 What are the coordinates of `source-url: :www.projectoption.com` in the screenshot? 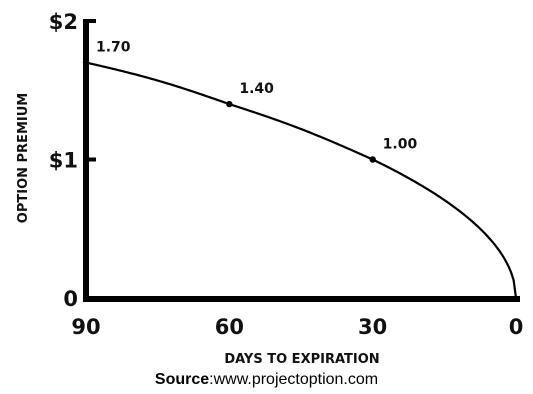 It's located at (294, 379).